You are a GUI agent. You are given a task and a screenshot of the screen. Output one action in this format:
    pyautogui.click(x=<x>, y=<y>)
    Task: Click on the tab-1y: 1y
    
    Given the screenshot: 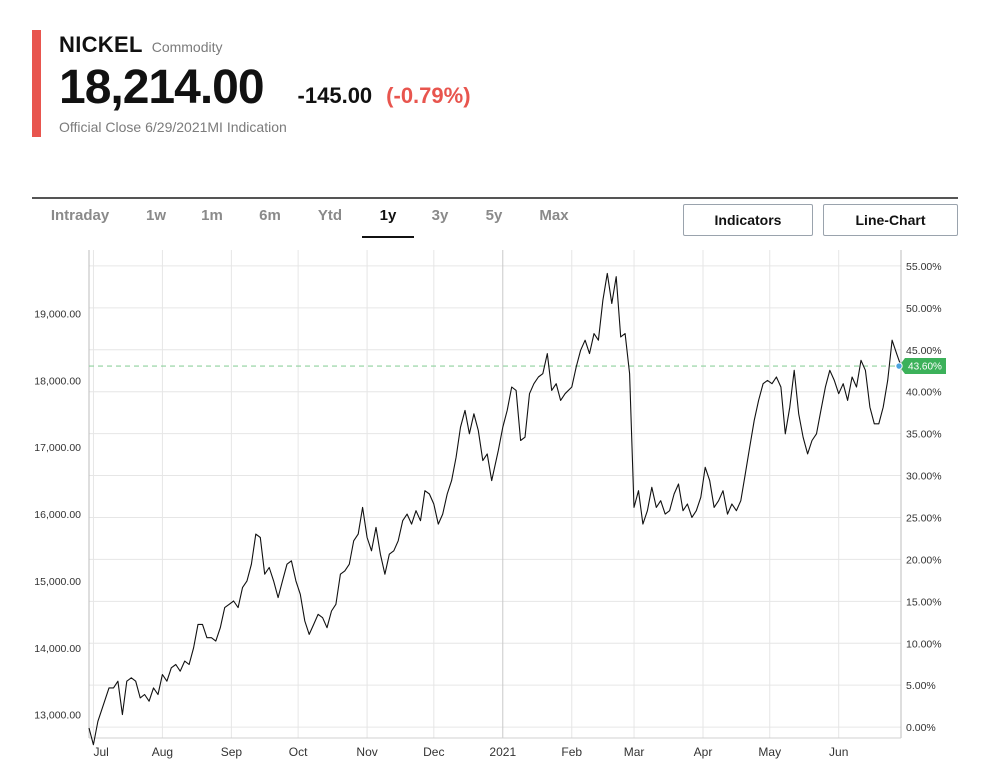 What is the action you would take?
    pyautogui.click(x=388, y=215)
    